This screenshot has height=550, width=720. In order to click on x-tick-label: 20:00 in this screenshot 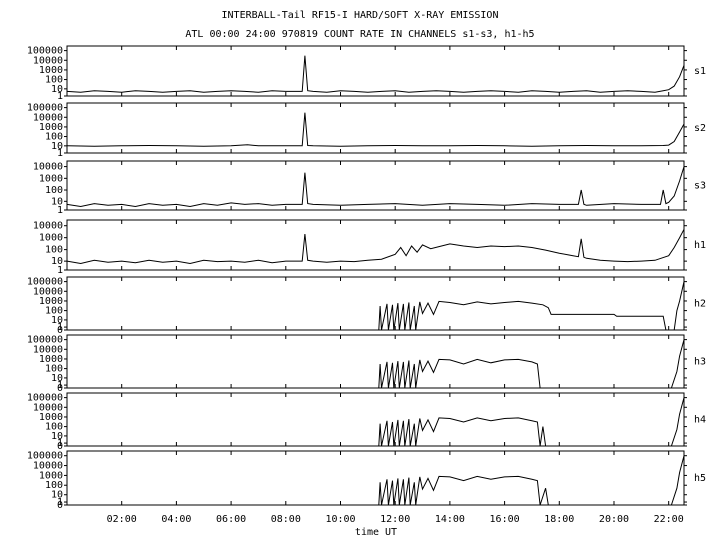, I will do `click(614, 519)`.